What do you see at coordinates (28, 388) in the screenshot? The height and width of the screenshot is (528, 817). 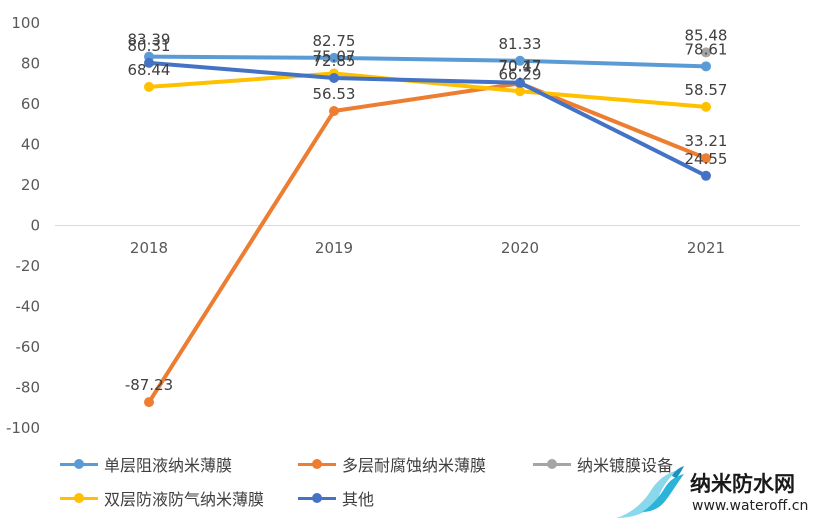 I see `y-tick-label: -80` at bounding box center [28, 388].